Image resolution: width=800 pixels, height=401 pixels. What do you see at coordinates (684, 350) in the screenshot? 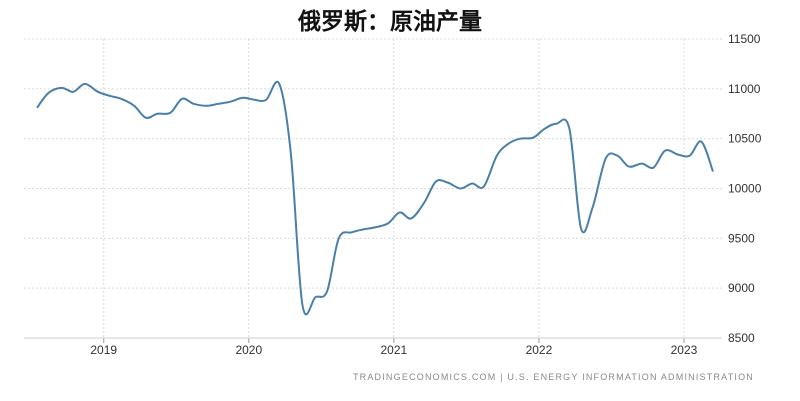
I see `x-tick-label: 2023` at bounding box center [684, 350].